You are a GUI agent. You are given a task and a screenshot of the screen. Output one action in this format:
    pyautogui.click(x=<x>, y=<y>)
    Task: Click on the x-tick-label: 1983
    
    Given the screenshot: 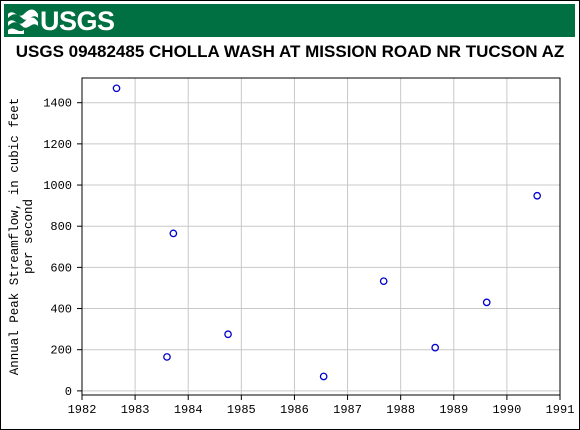 What is the action you would take?
    pyautogui.click(x=135, y=410)
    